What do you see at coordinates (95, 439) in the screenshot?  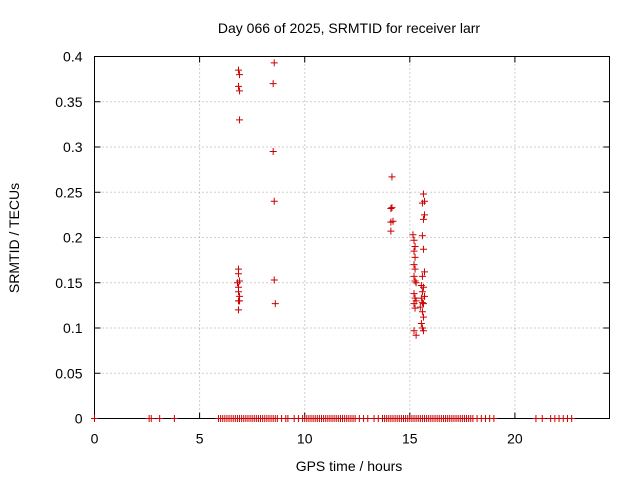 I see `x-tick-label: 0` at bounding box center [95, 439].